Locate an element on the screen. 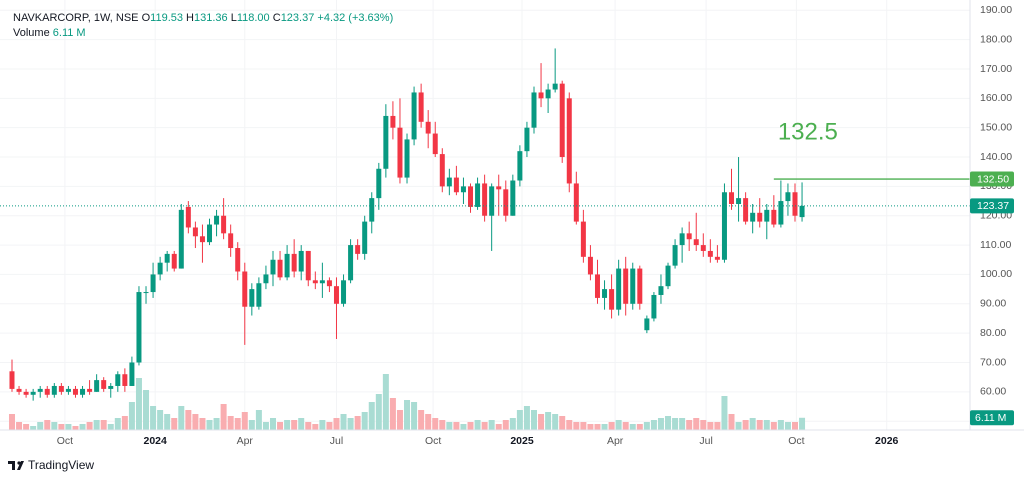 The image size is (1024, 481). y-tick-label: 100.00 is located at coordinates (996, 274).